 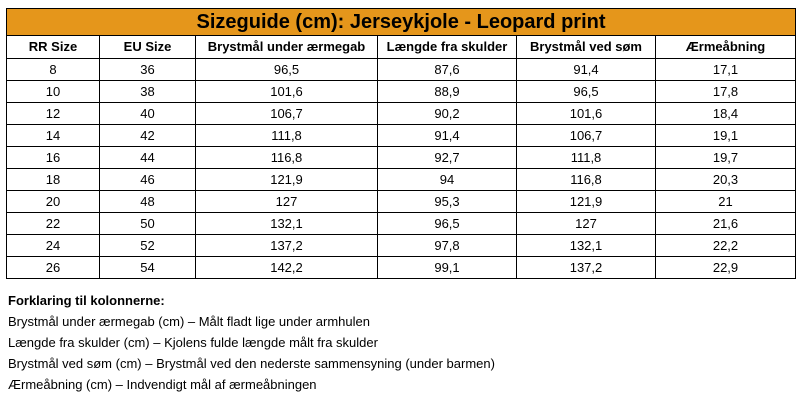 What do you see at coordinates (53, 47) in the screenshot?
I see `column-header: RR Size` at bounding box center [53, 47].